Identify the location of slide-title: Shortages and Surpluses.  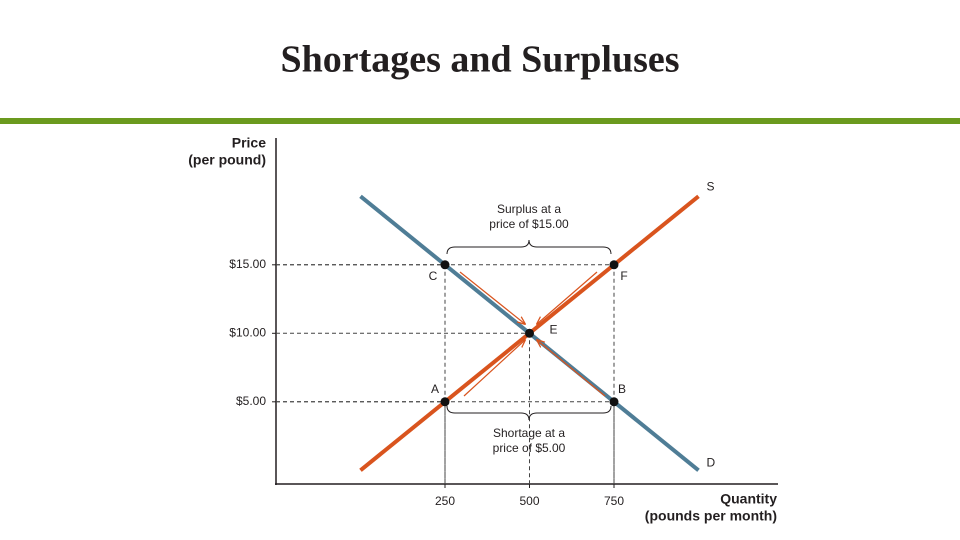
(479, 60).